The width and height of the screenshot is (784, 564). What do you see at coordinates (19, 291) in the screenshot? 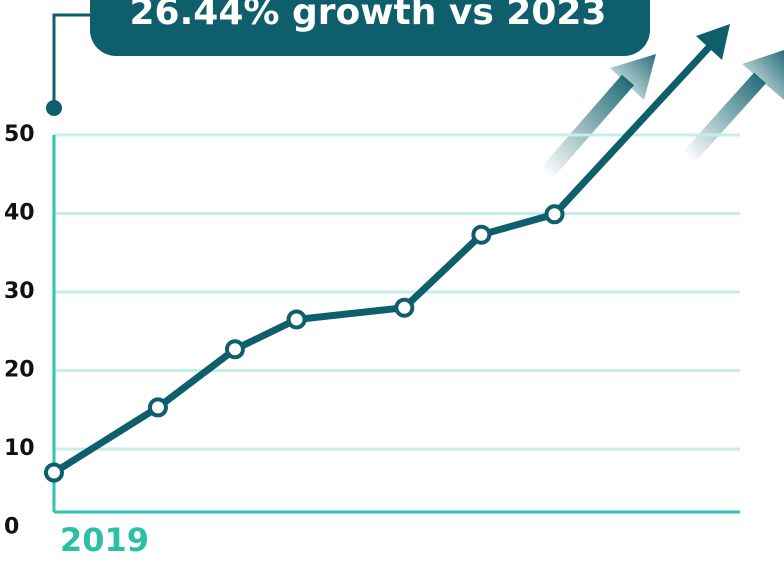
I see `y-tick-label: 30` at bounding box center [19, 291].